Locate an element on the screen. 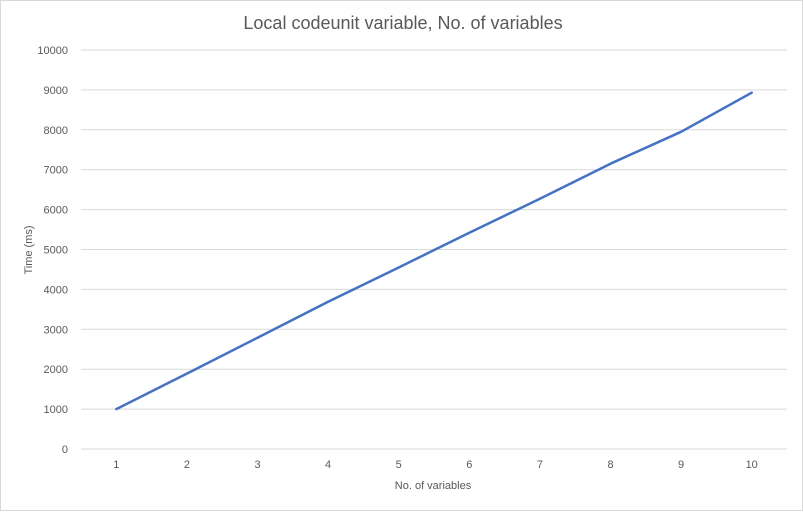 Image resolution: width=803 pixels, height=512 pixels. x-tick-label: 4 is located at coordinates (328, 465).